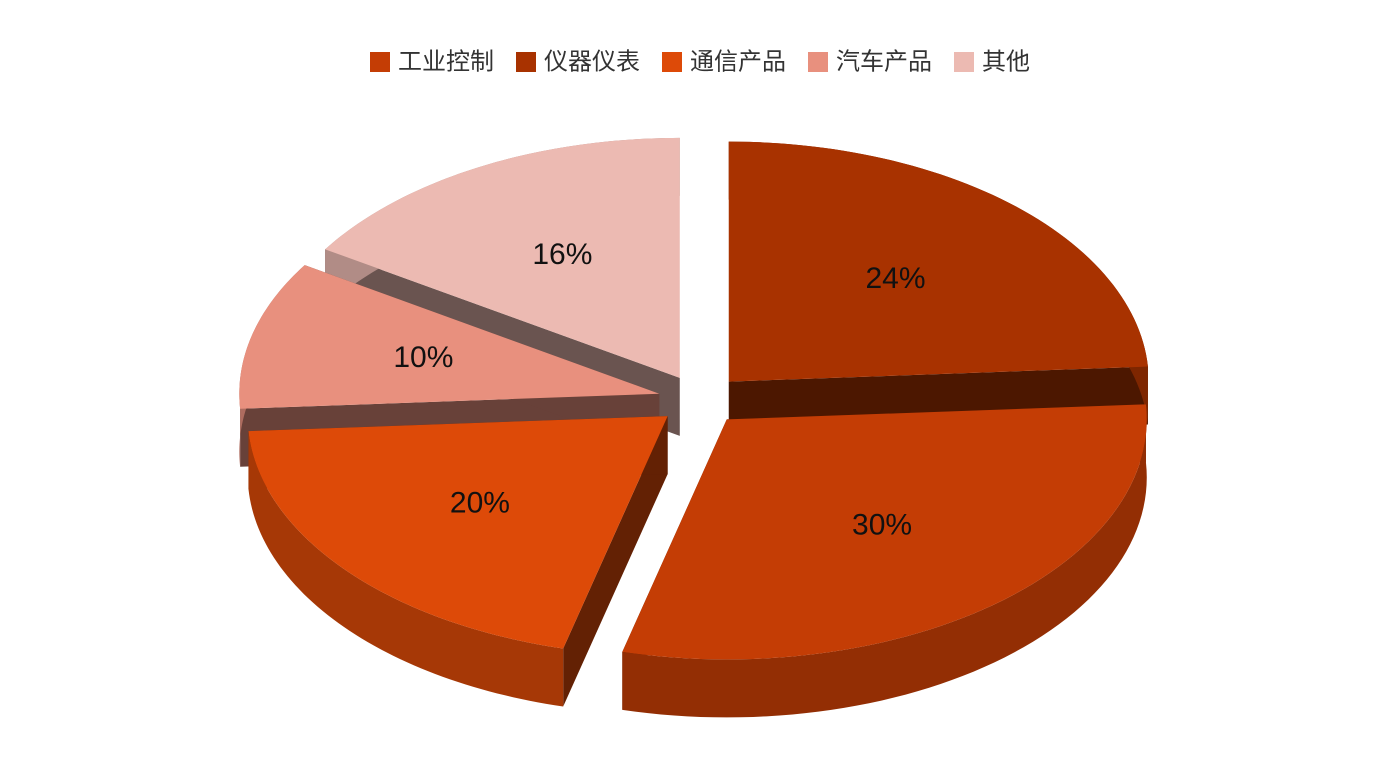  I want to click on data-label: 20%, so click(480, 503).